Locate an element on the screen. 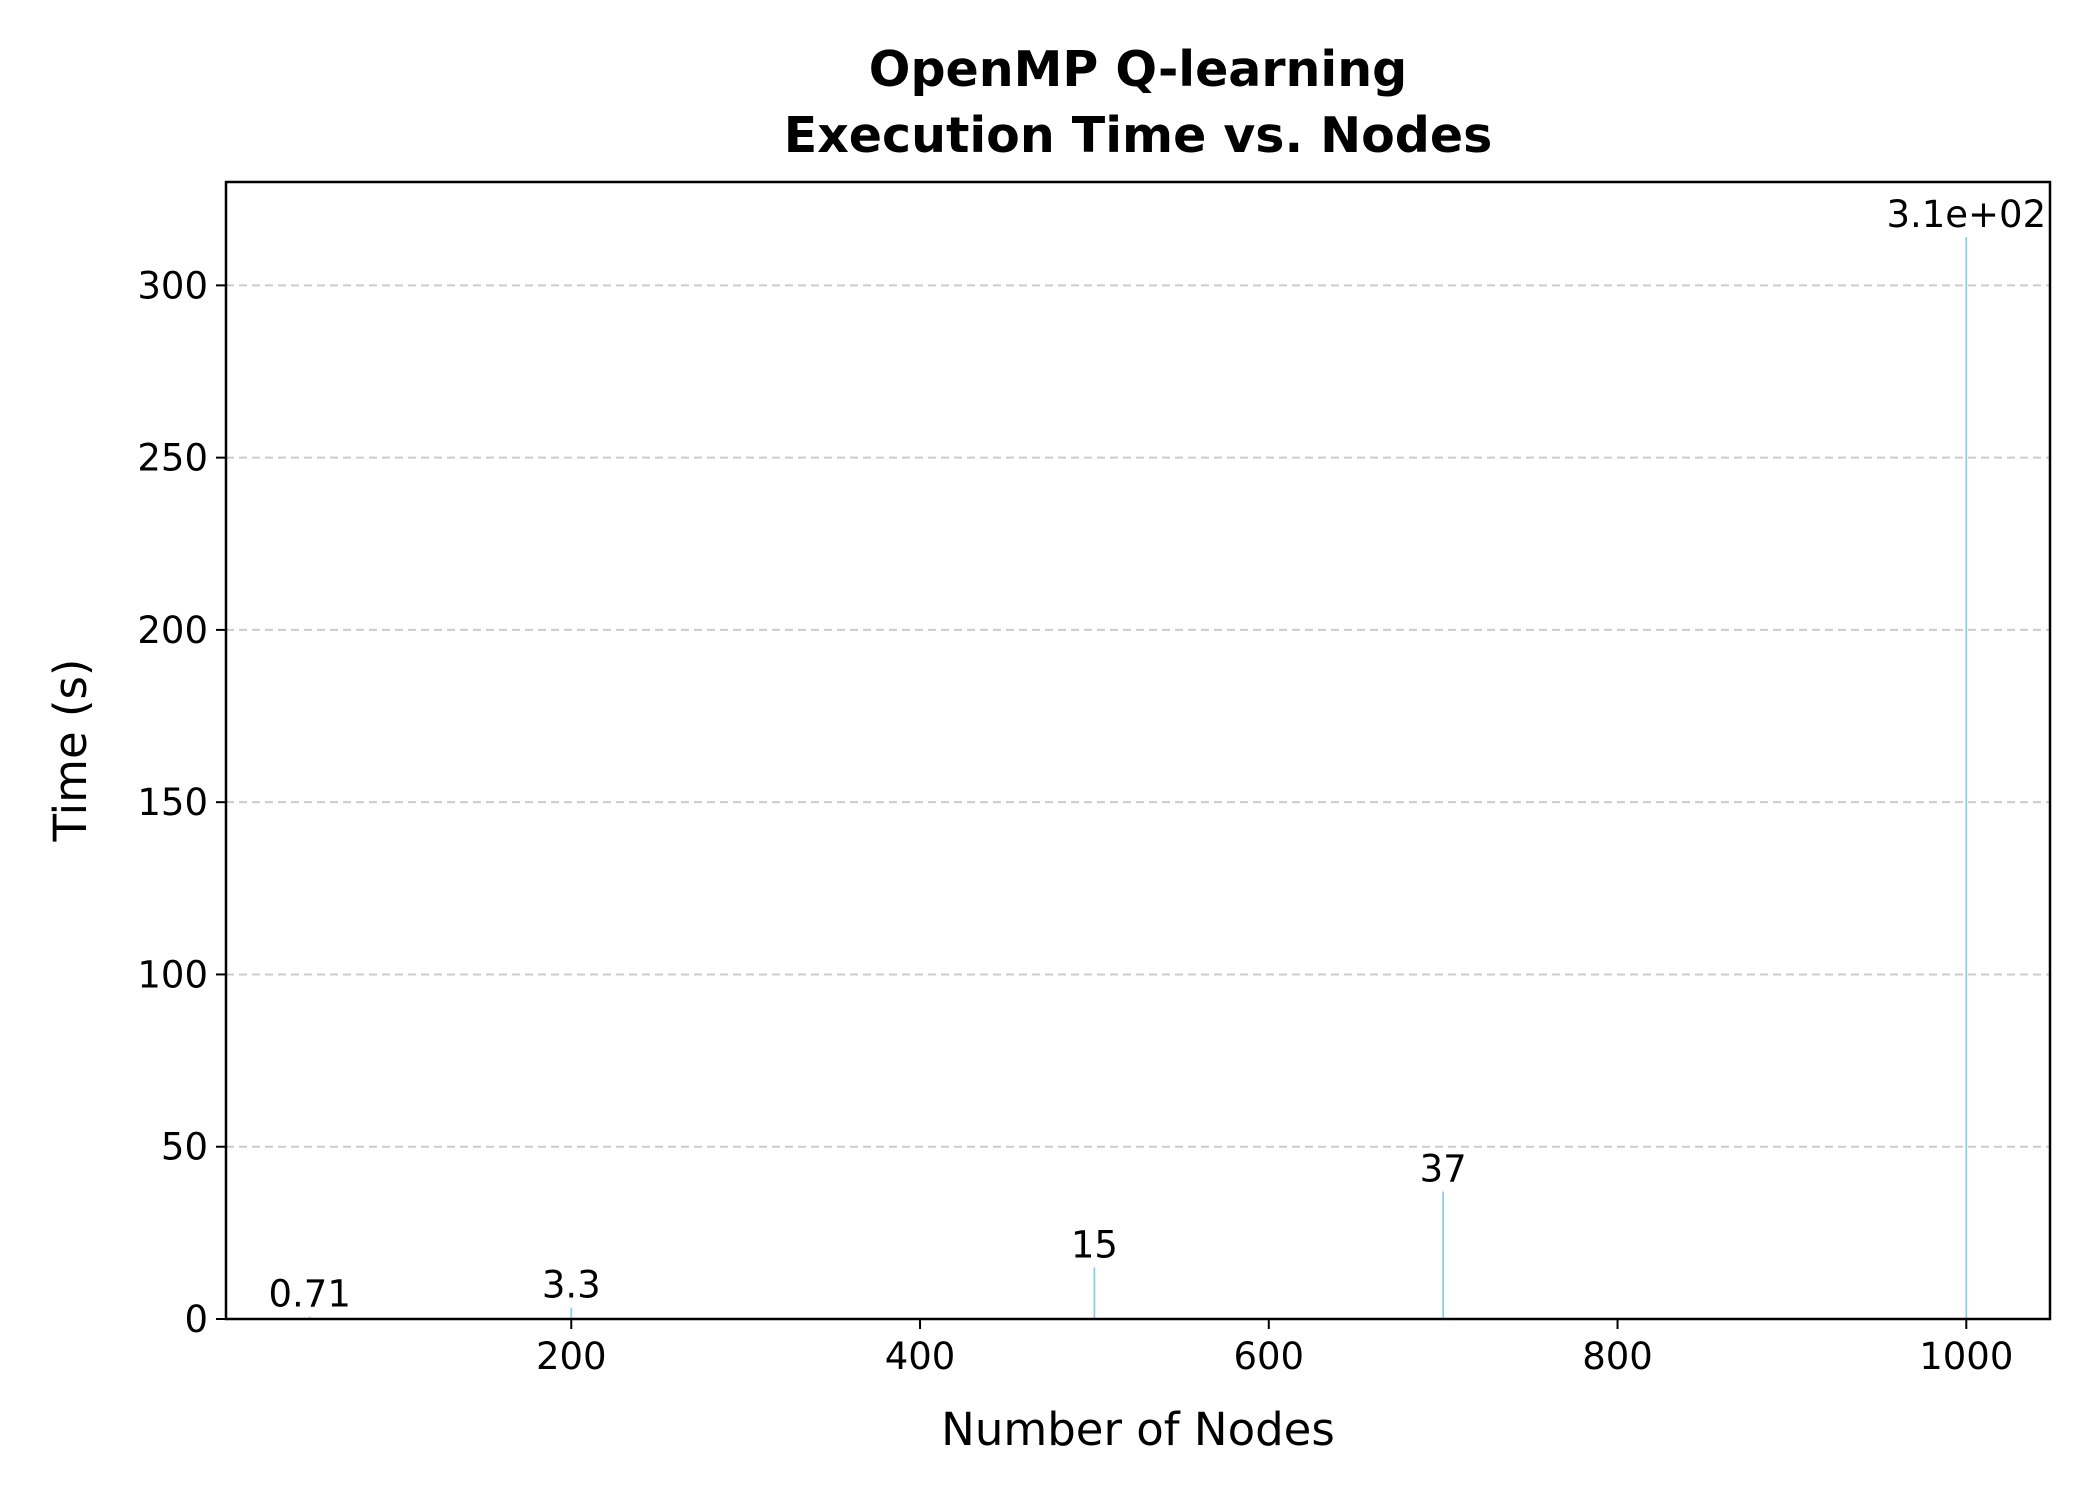 The width and height of the screenshot is (2100, 1500). x-tick-label: 600 is located at coordinates (1268, 1356).